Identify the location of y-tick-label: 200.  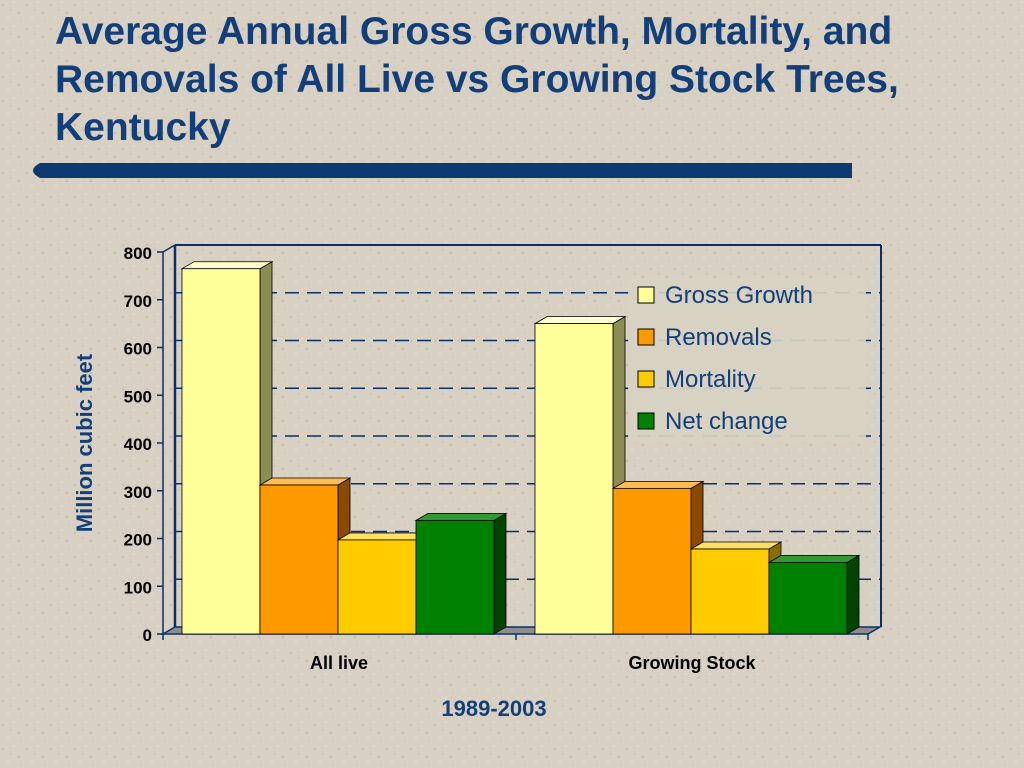
(138, 540).